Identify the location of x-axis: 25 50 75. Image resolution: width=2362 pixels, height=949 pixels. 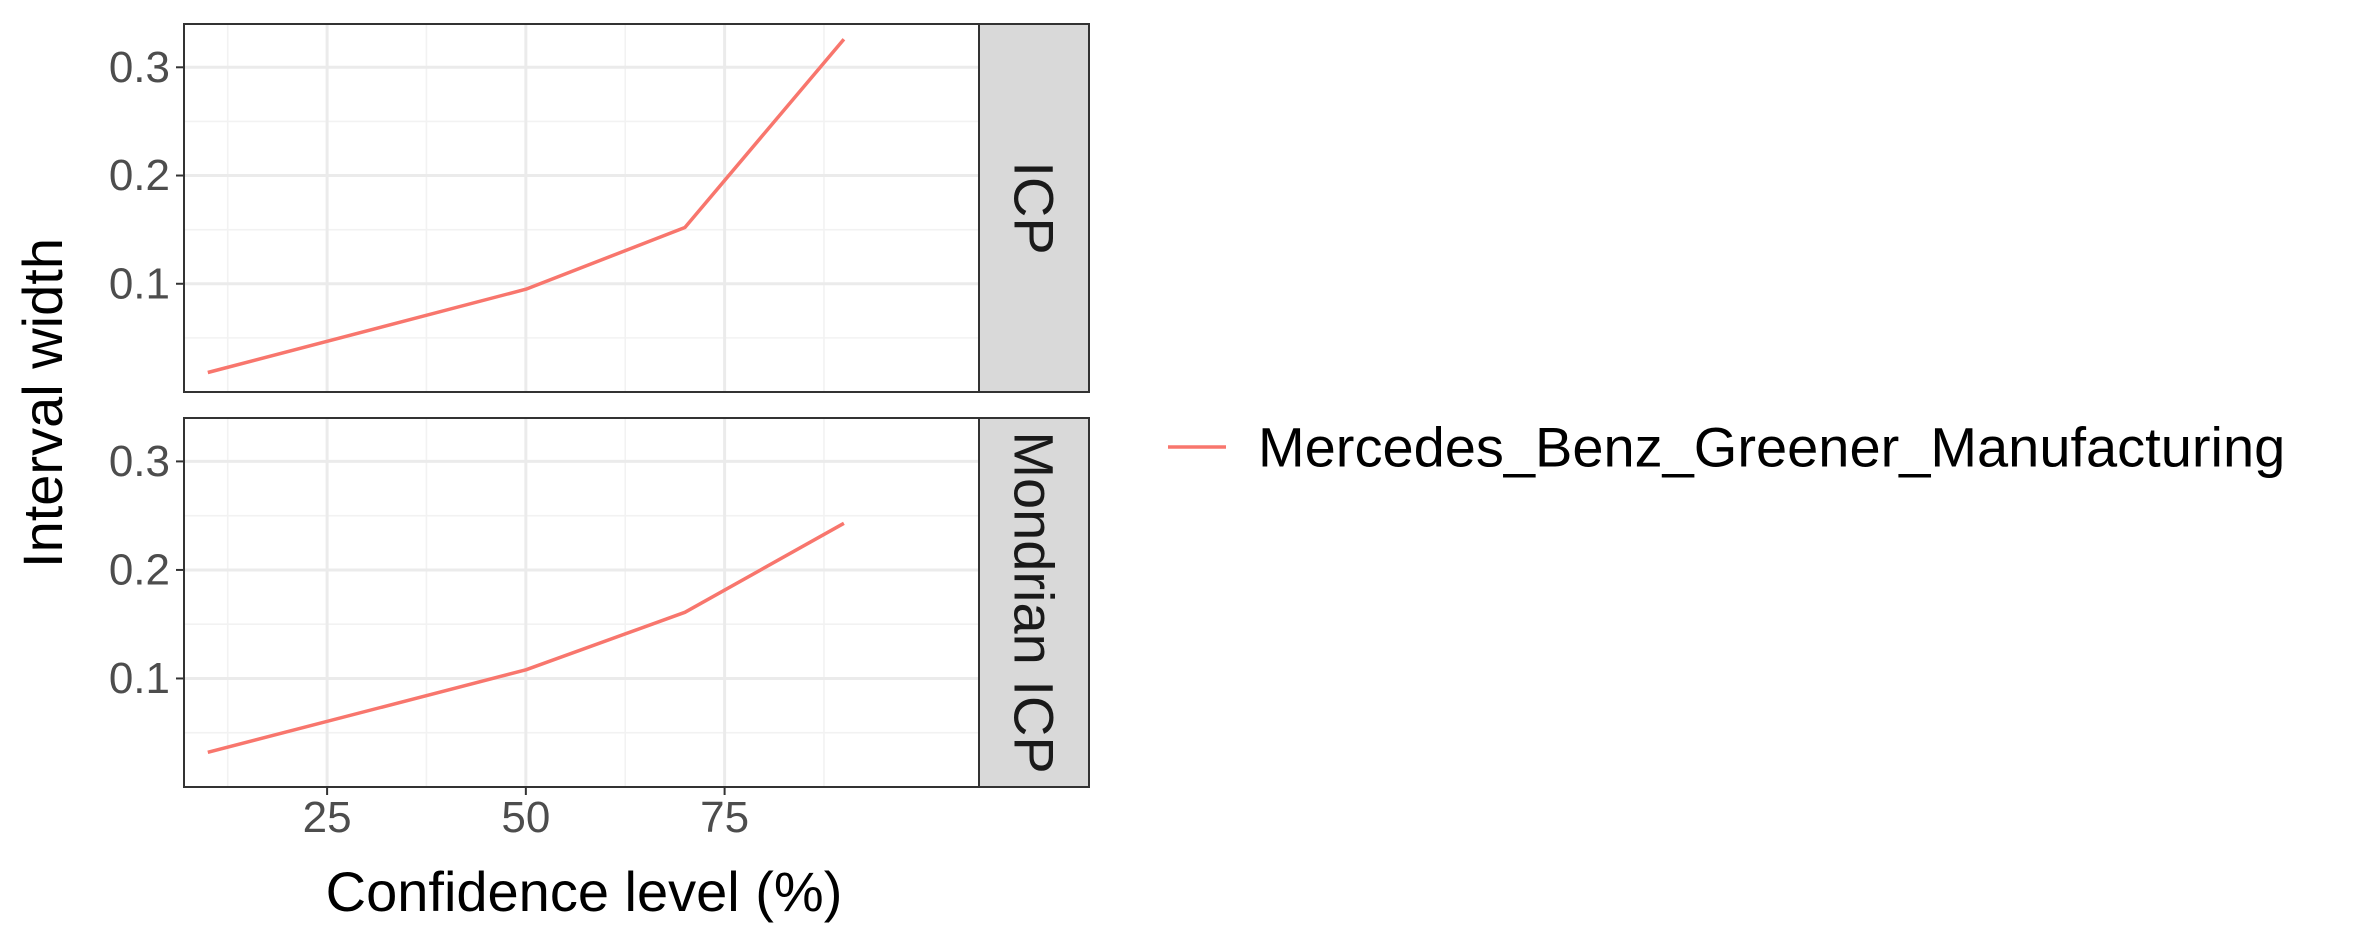
(526, 814).